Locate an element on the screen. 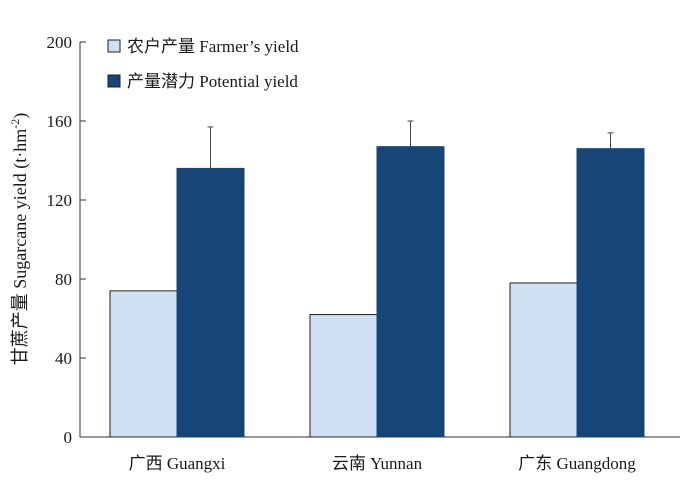  x-ticks: 广西 Guangxi 云南 Yunnan 广东 Guangdong is located at coordinates (383, 463).